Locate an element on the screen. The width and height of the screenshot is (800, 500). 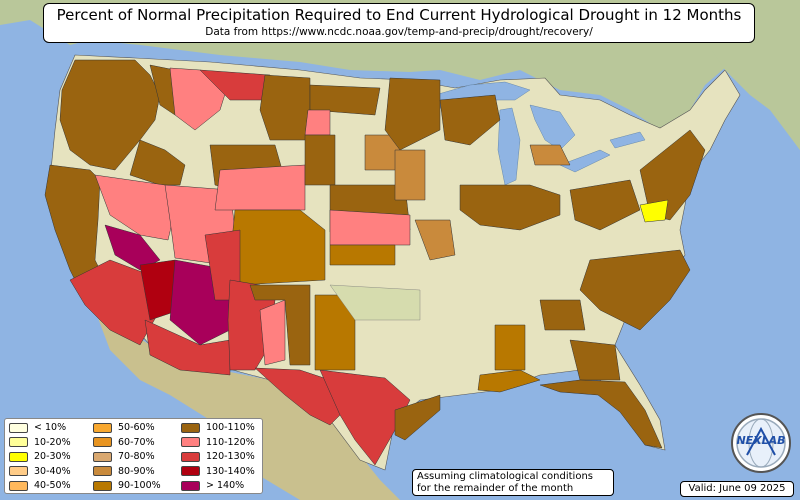
drought-c-texas is located at coordinates (365, 417).